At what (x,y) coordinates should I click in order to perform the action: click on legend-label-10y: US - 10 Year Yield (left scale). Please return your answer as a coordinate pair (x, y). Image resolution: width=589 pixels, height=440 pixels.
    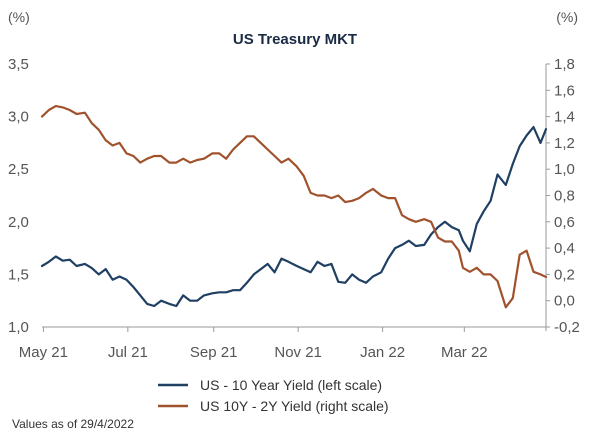
    Looking at the image, I should click on (291, 385).